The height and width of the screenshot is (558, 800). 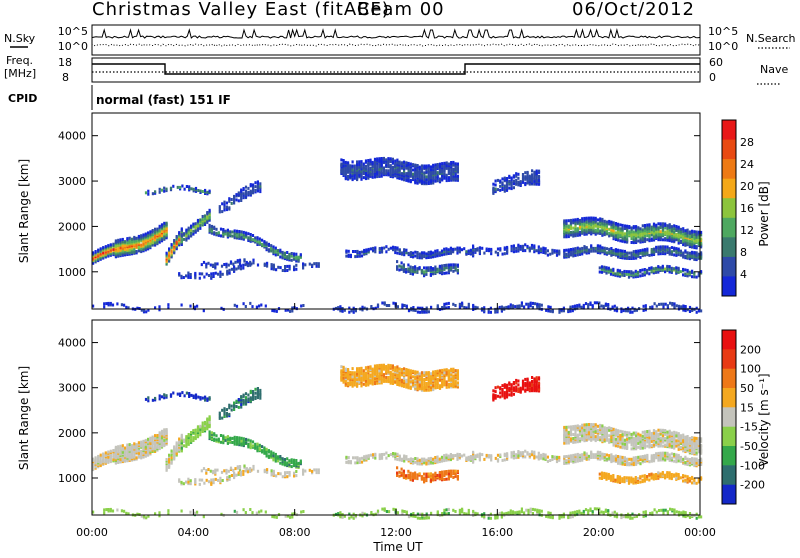 I want to click on noise-tick-right-bottom: 10^0, so click(x=723, y=46).